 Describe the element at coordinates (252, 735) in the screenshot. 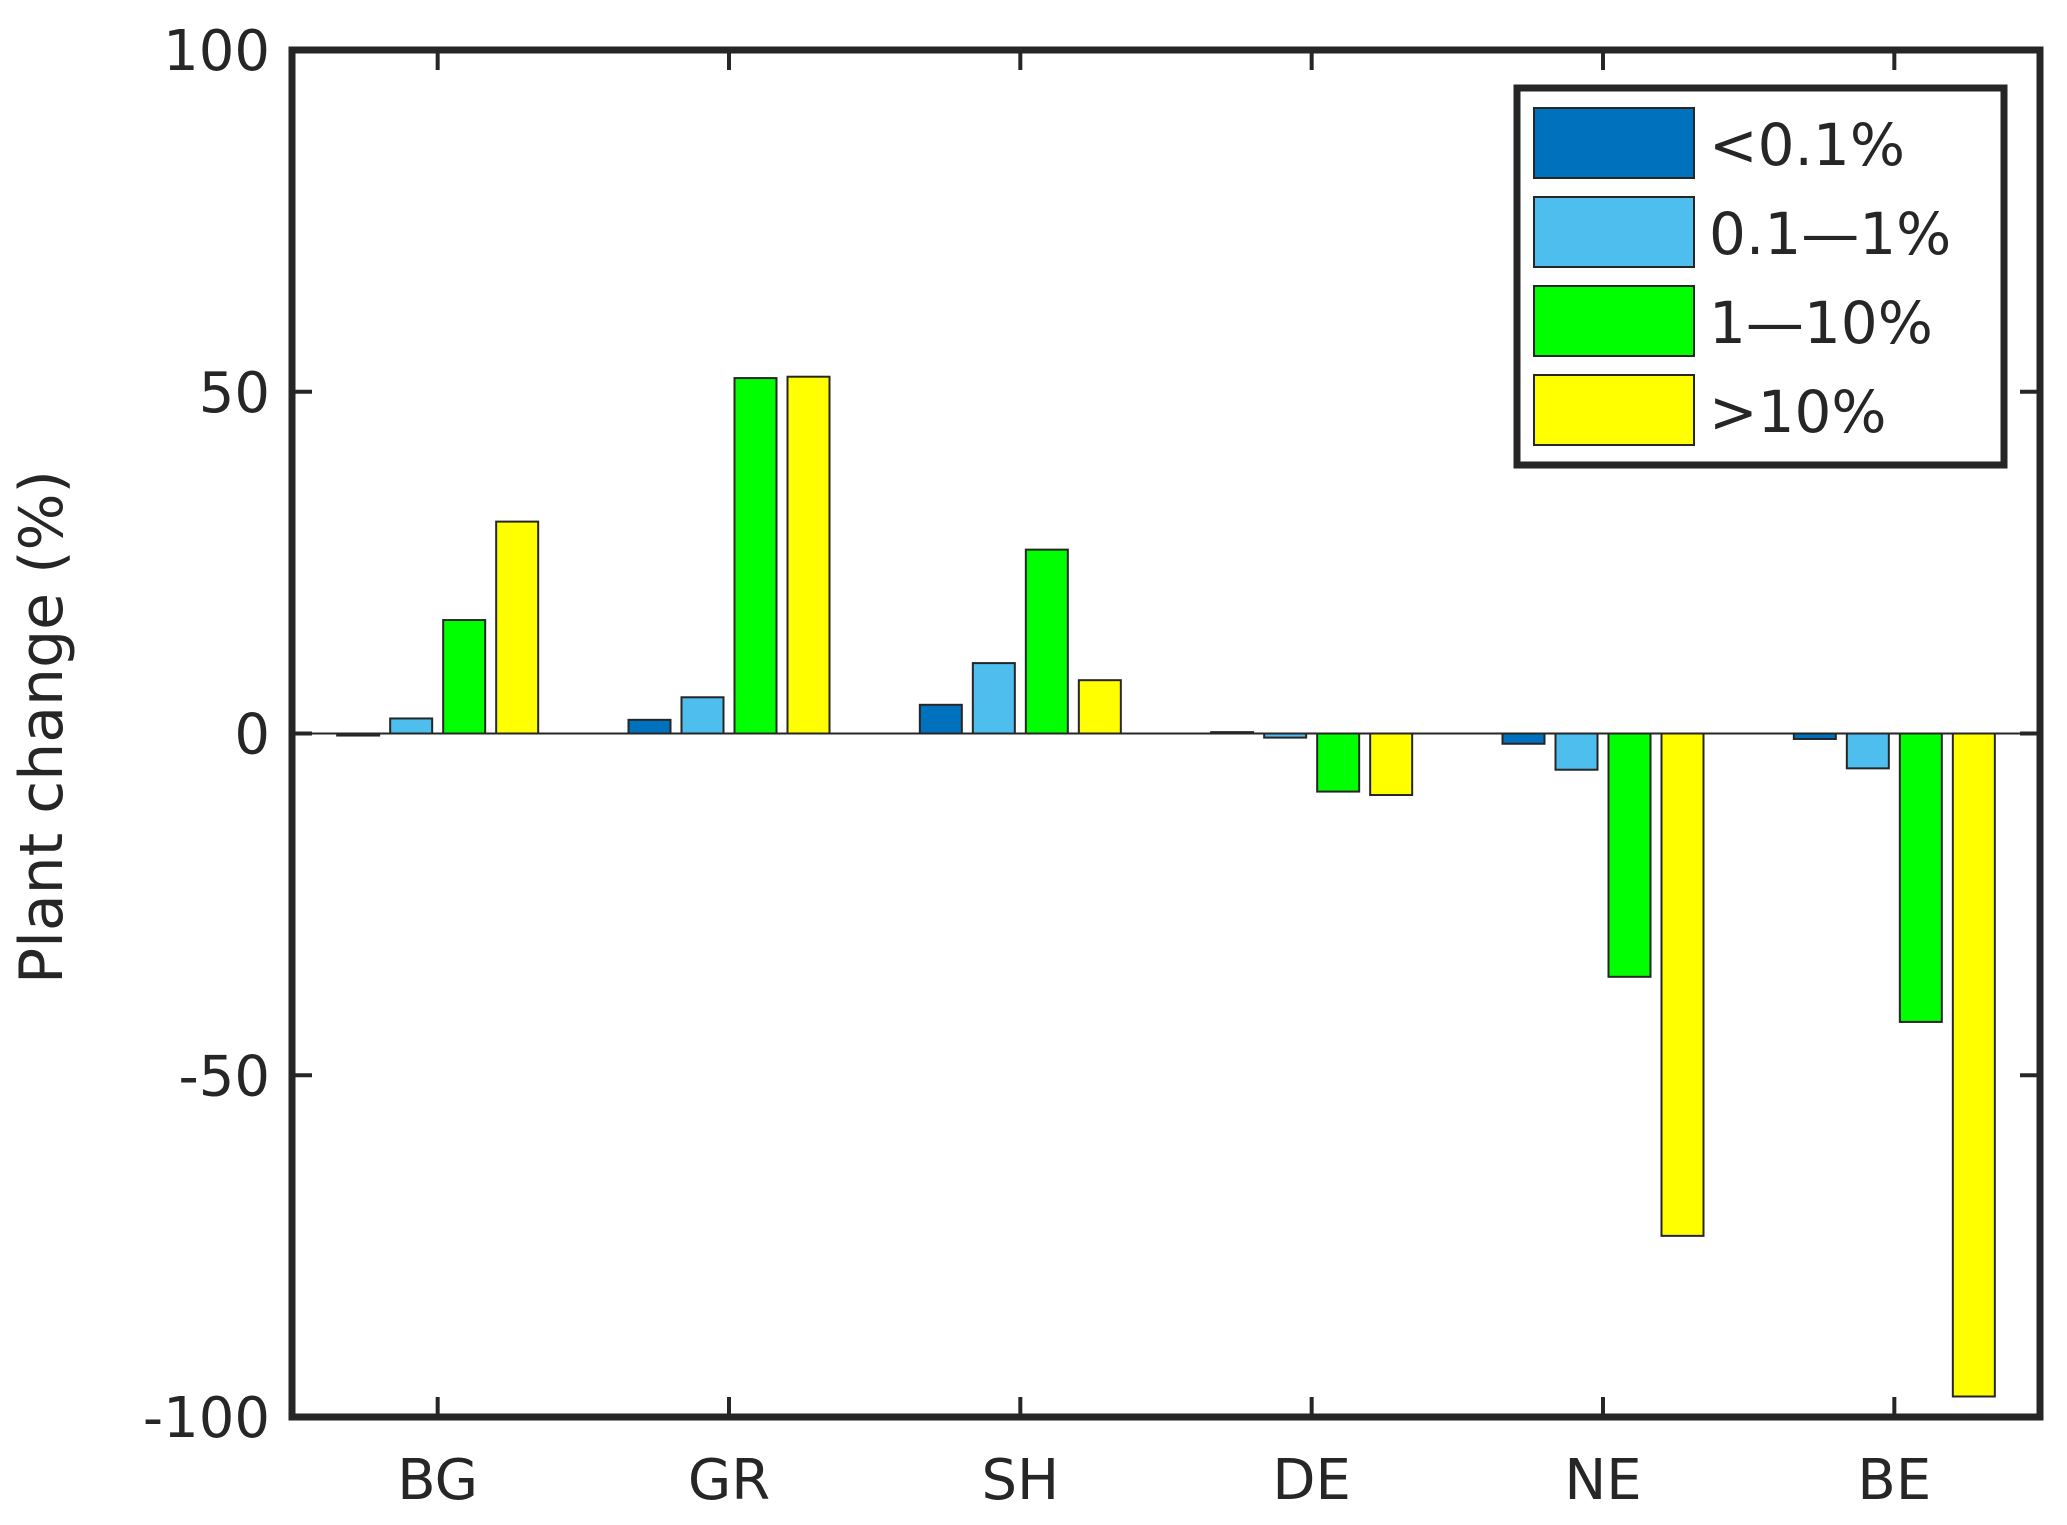

I see `y-tick-label: 0` at that location.